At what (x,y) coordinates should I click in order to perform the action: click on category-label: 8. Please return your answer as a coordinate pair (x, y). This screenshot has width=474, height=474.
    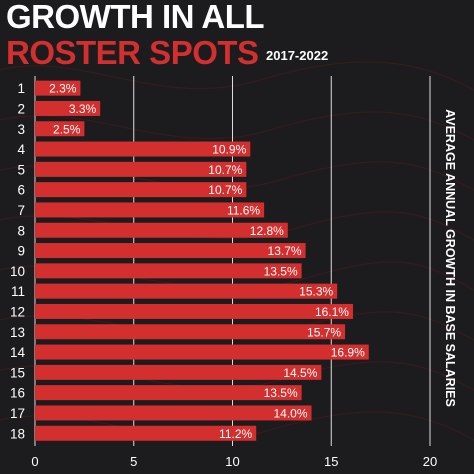
    Looking at the image, I should click on (21, 230).